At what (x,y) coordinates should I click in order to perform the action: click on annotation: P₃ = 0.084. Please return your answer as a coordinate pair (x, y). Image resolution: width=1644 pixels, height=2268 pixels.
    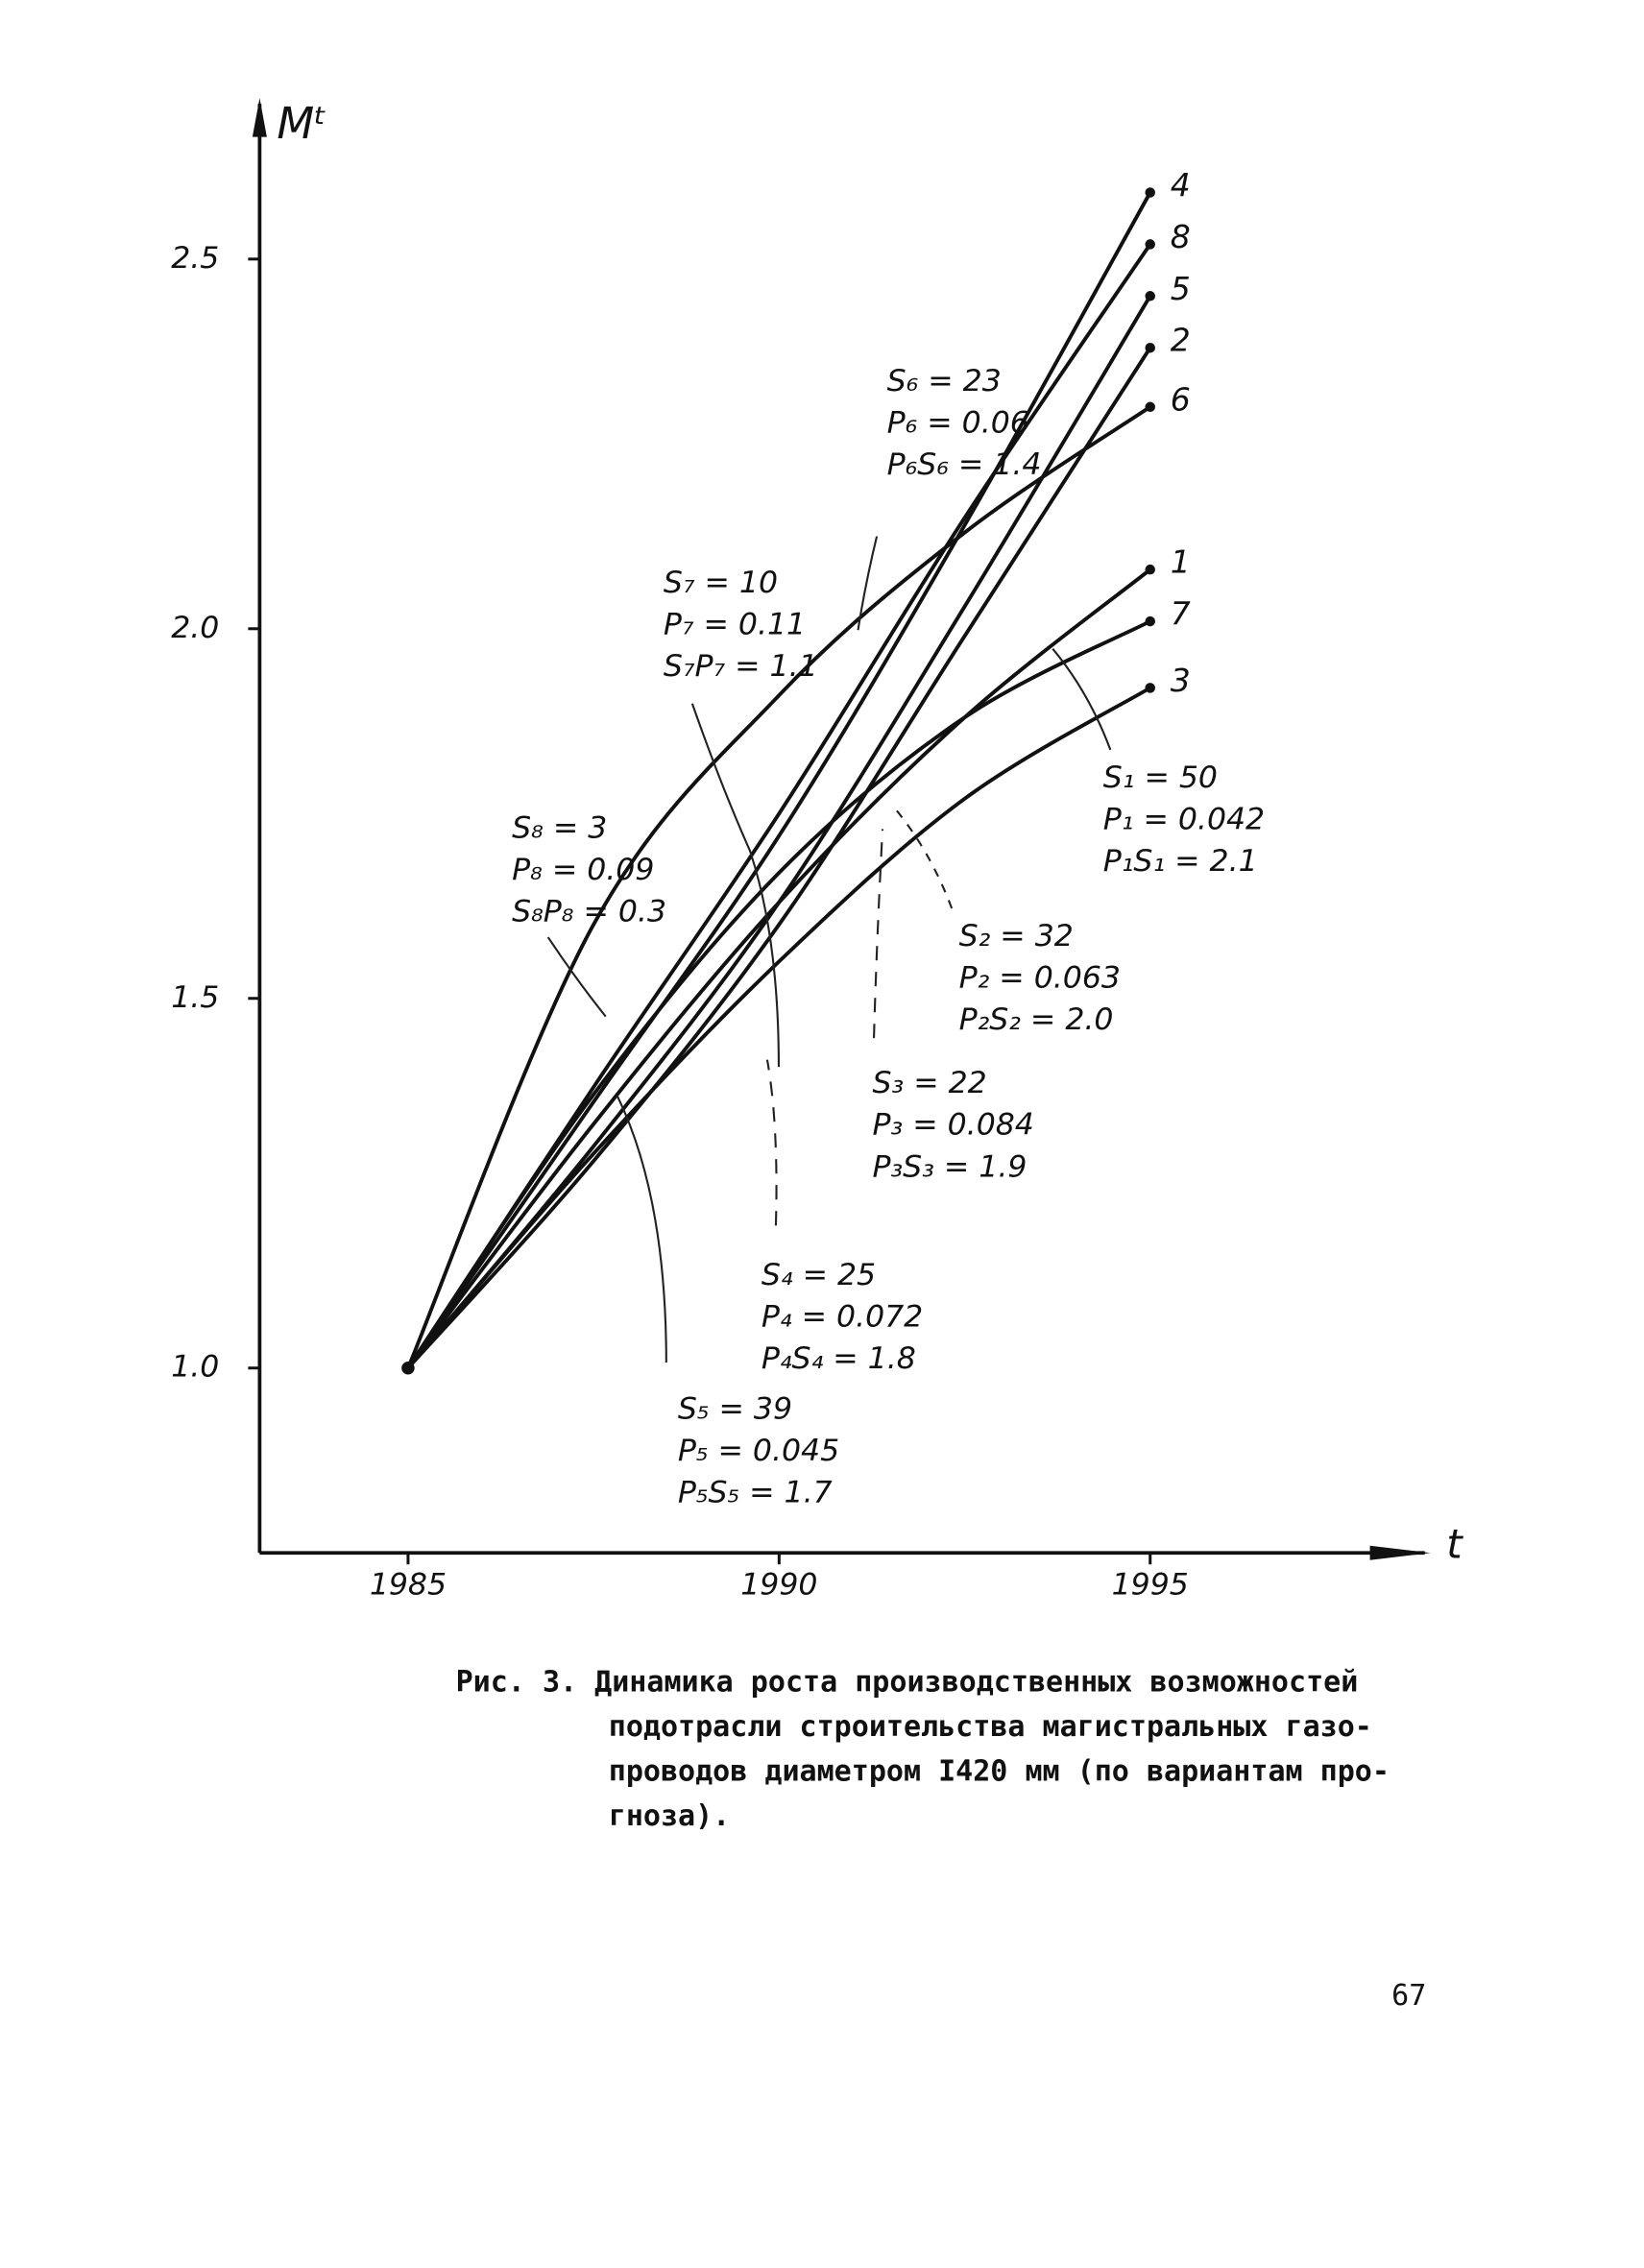
    Looking at the image, I should click on (953, 1125).